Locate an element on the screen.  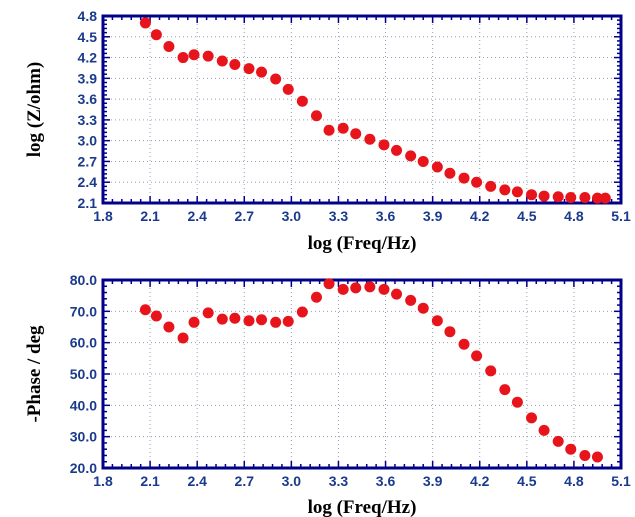
y-tick-label: 3.0 is located at coordinates (88, 141).